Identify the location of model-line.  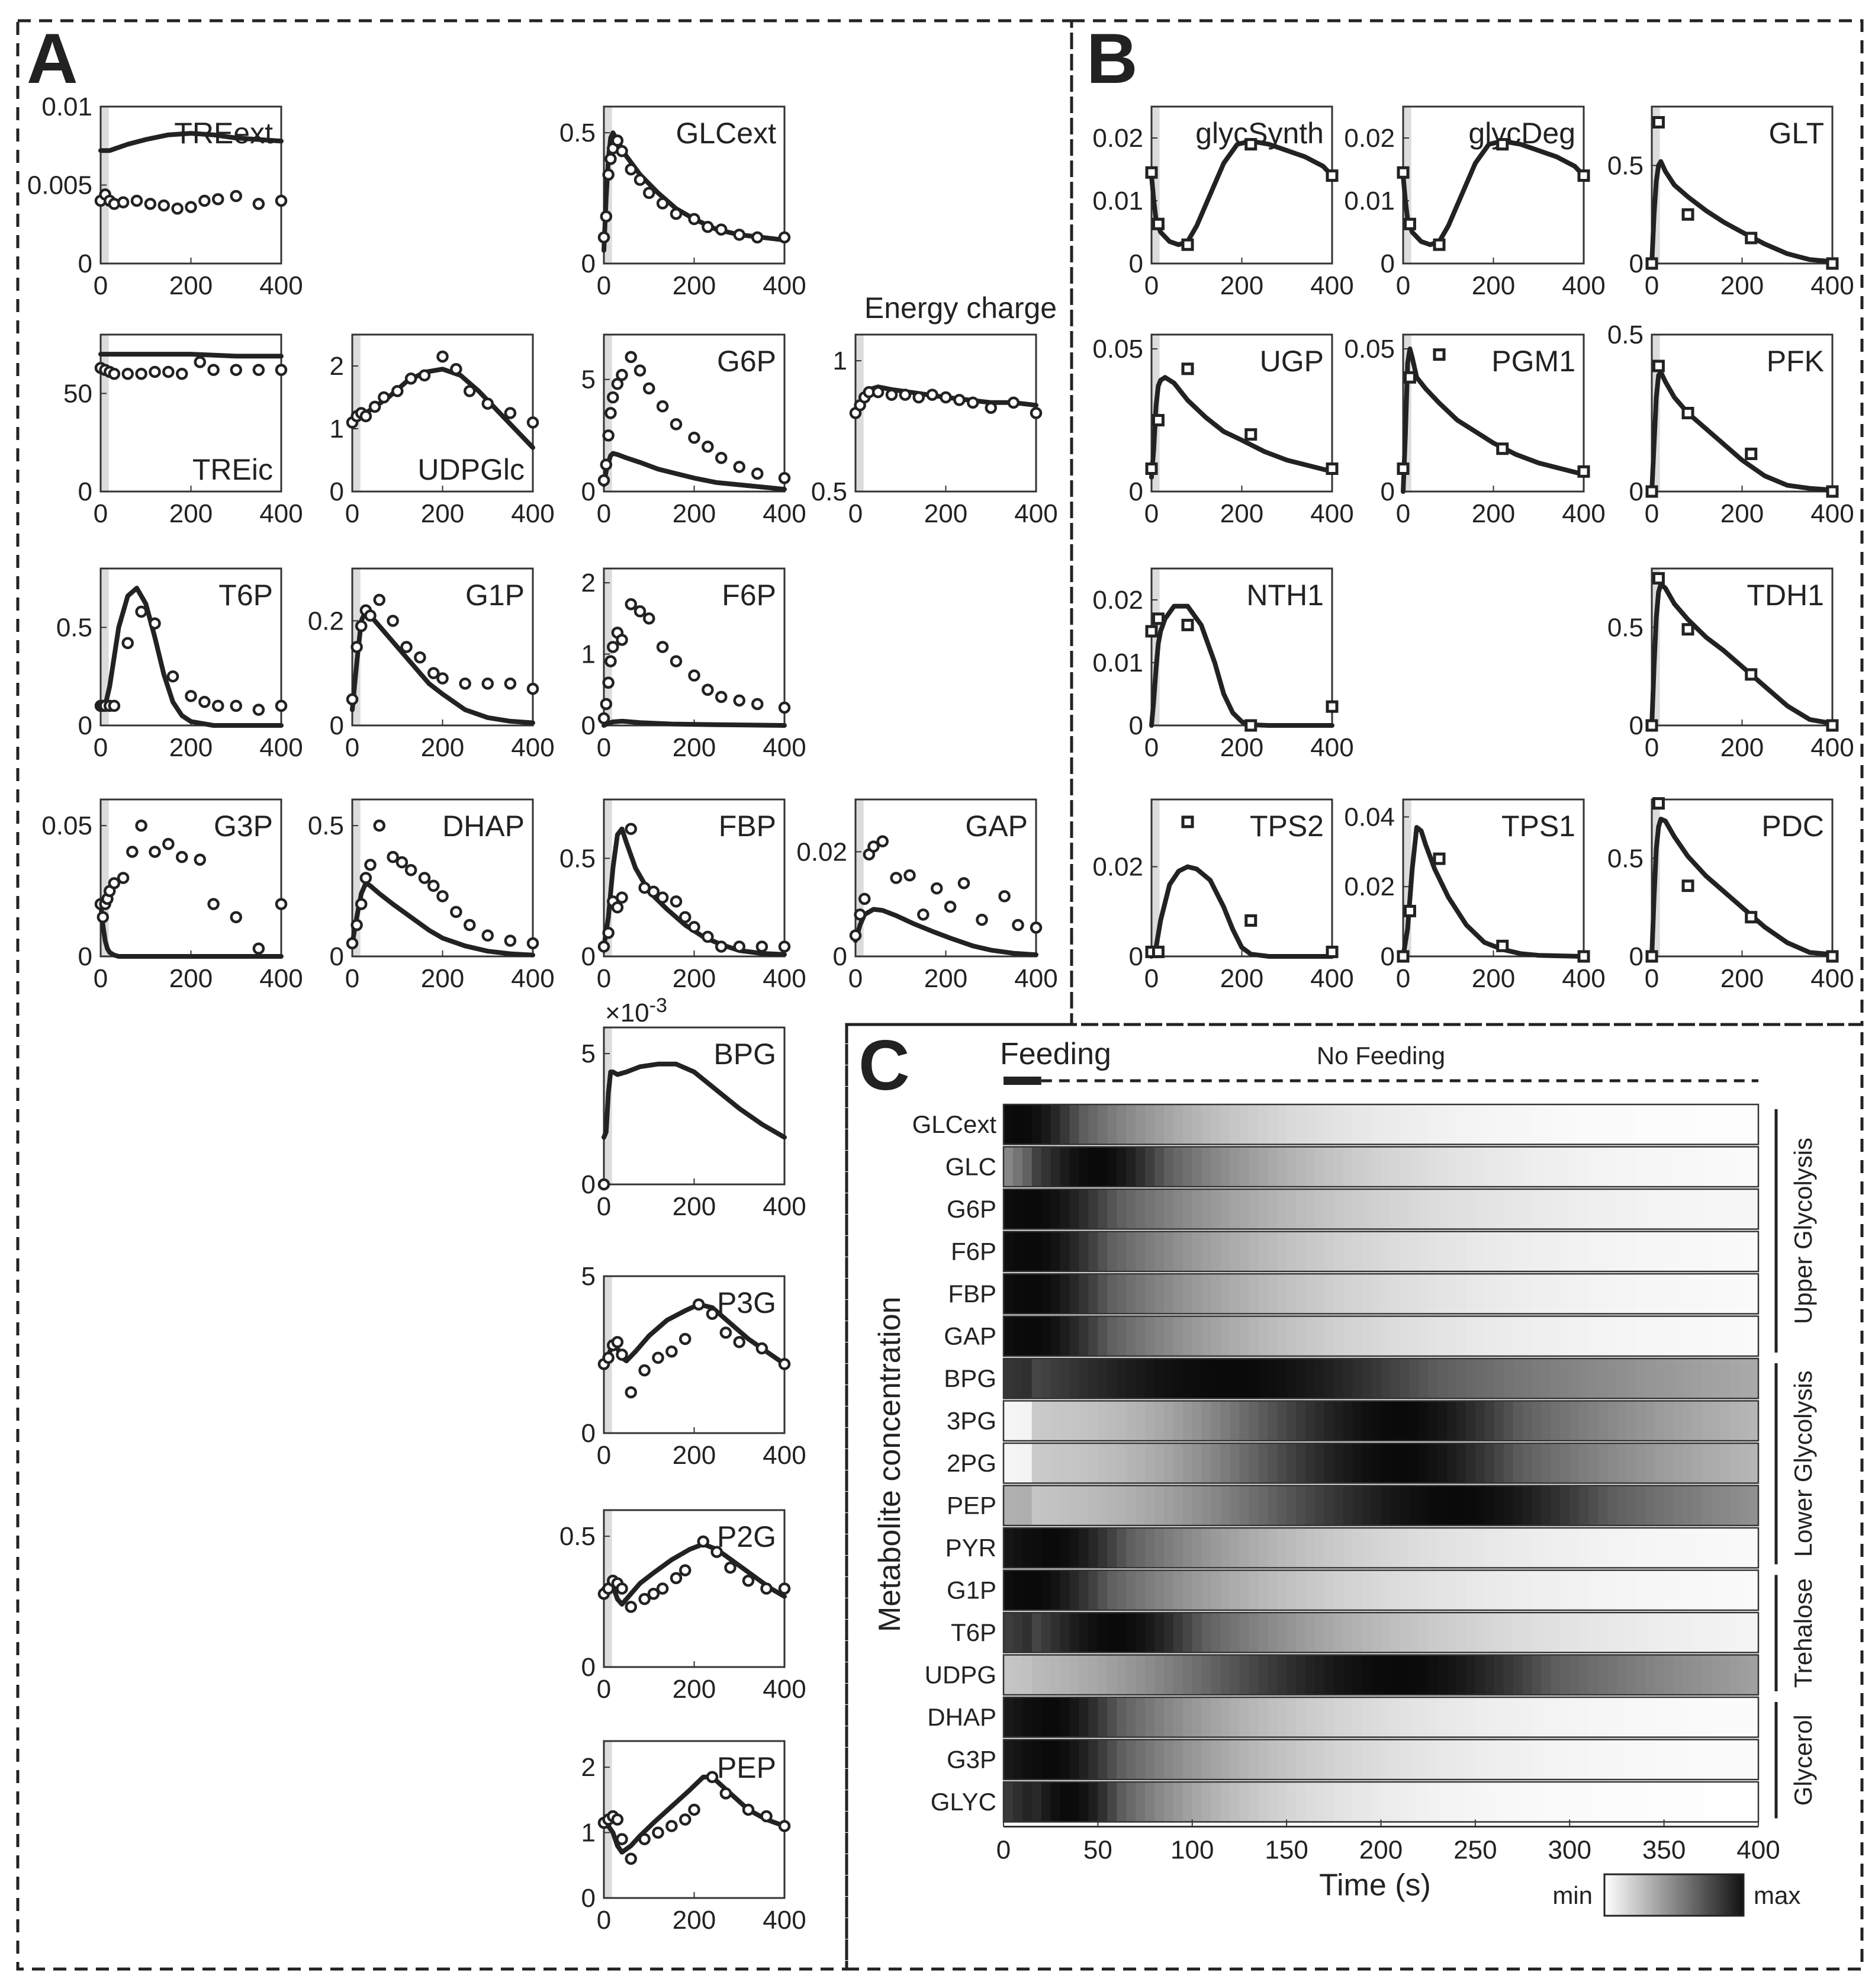
(694, 1574).